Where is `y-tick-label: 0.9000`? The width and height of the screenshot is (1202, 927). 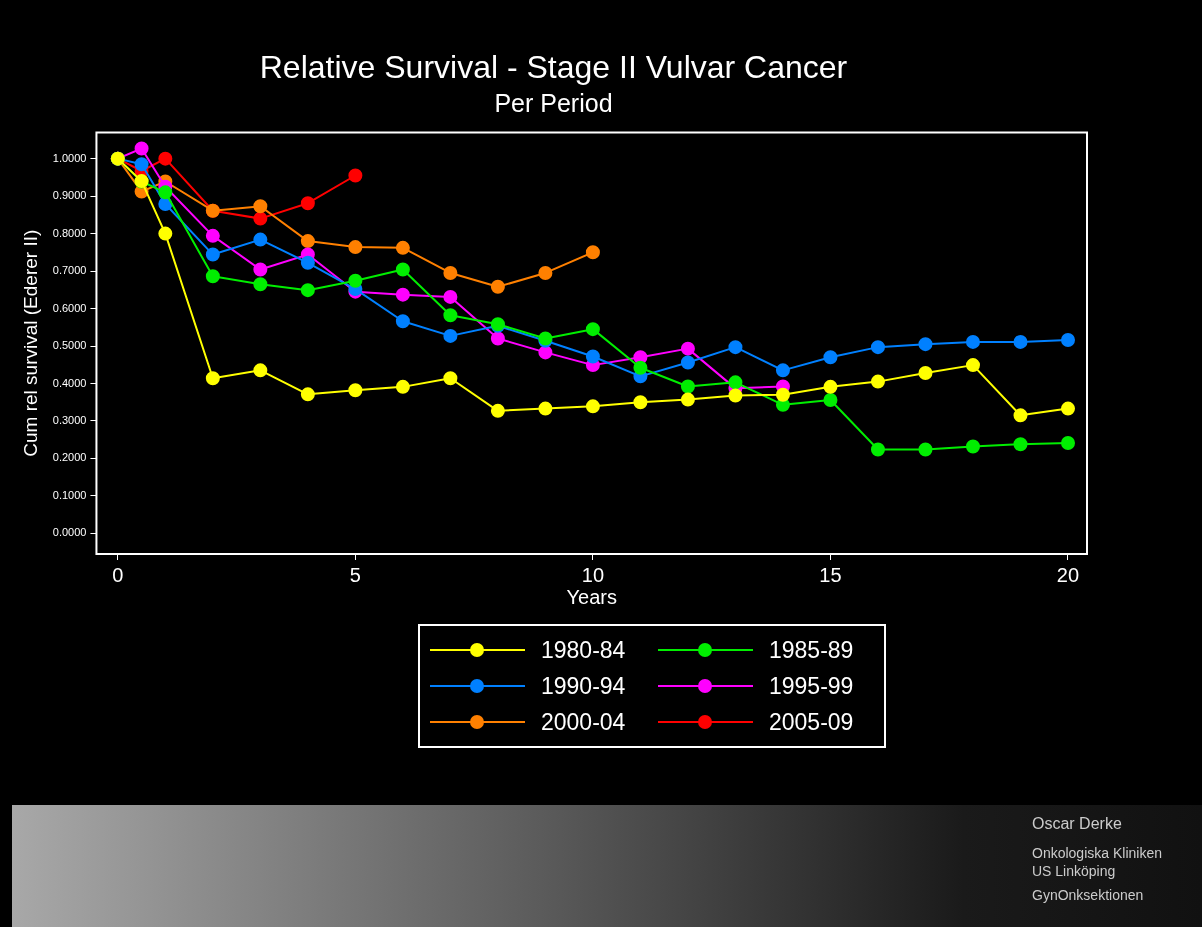
y-tick-label: 0.9000 is located at coordinates (69, 195).